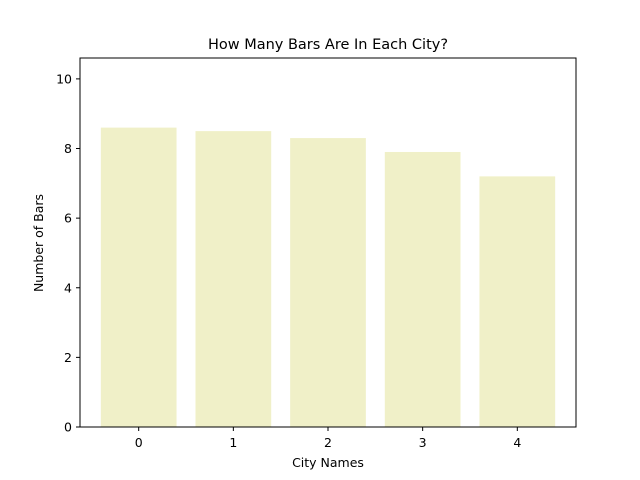 The width and height of the screenshot is (640, 480). Describe the element at coordinates (68, 357) in the screenshot. I see `y-tick-label: 2` at that location.